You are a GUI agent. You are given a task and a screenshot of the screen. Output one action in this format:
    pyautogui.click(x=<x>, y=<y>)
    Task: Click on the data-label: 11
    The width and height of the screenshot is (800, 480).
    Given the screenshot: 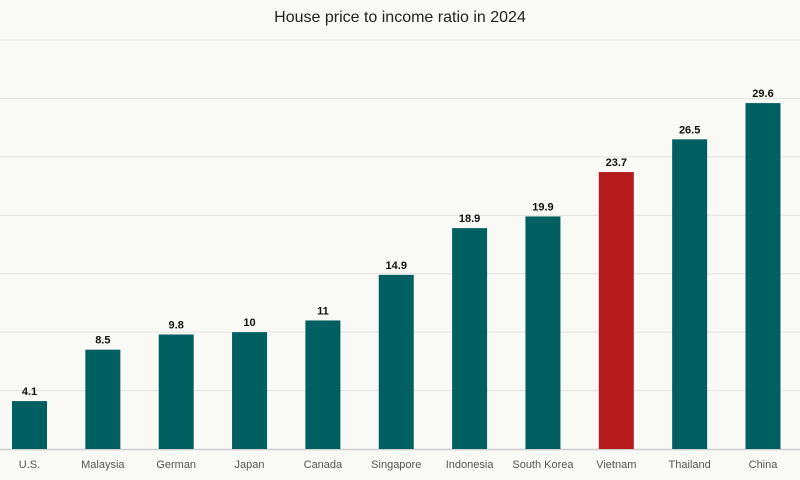 What is the action you would take?
    pyautogui.click(x=323, y=311)
    